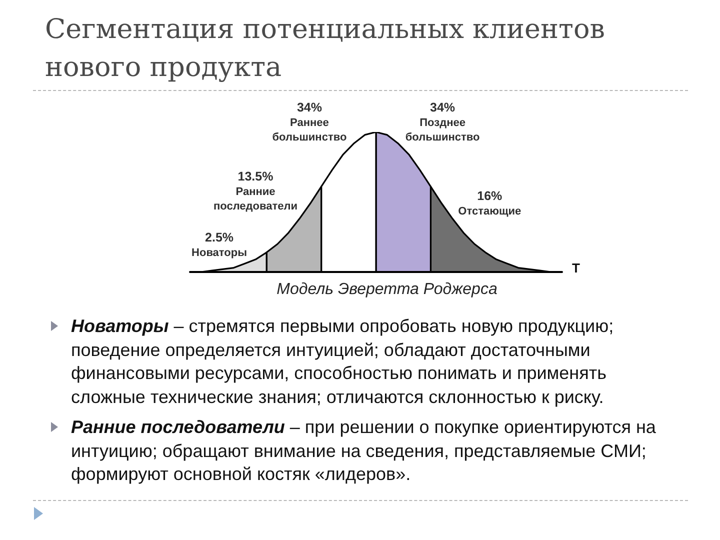  Describe the element at coordinates (364, 451) in the screenshot. I see `text: Ранние последователи – при решении о покупке ориентируются на интуицию; обращают внимание на сведения, представляемые СМИ; формируют основной костяк «лидеров».` at that location.